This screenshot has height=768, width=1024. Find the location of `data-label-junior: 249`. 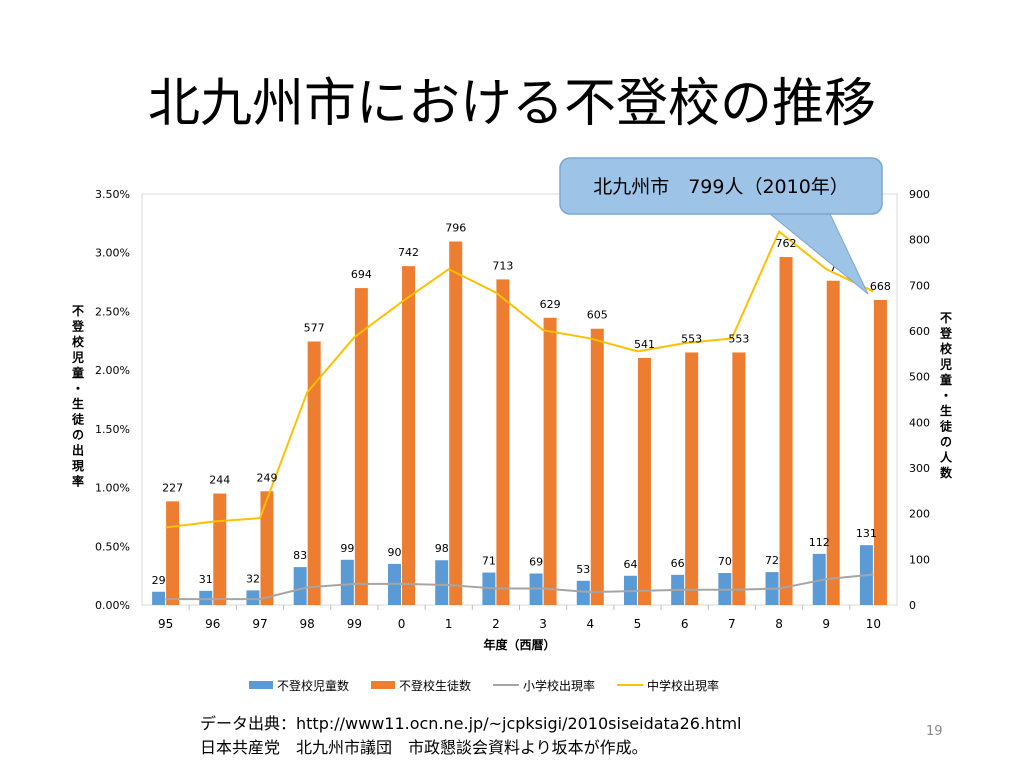

data-label-junior: 249 is located at coordinates (266, 477).